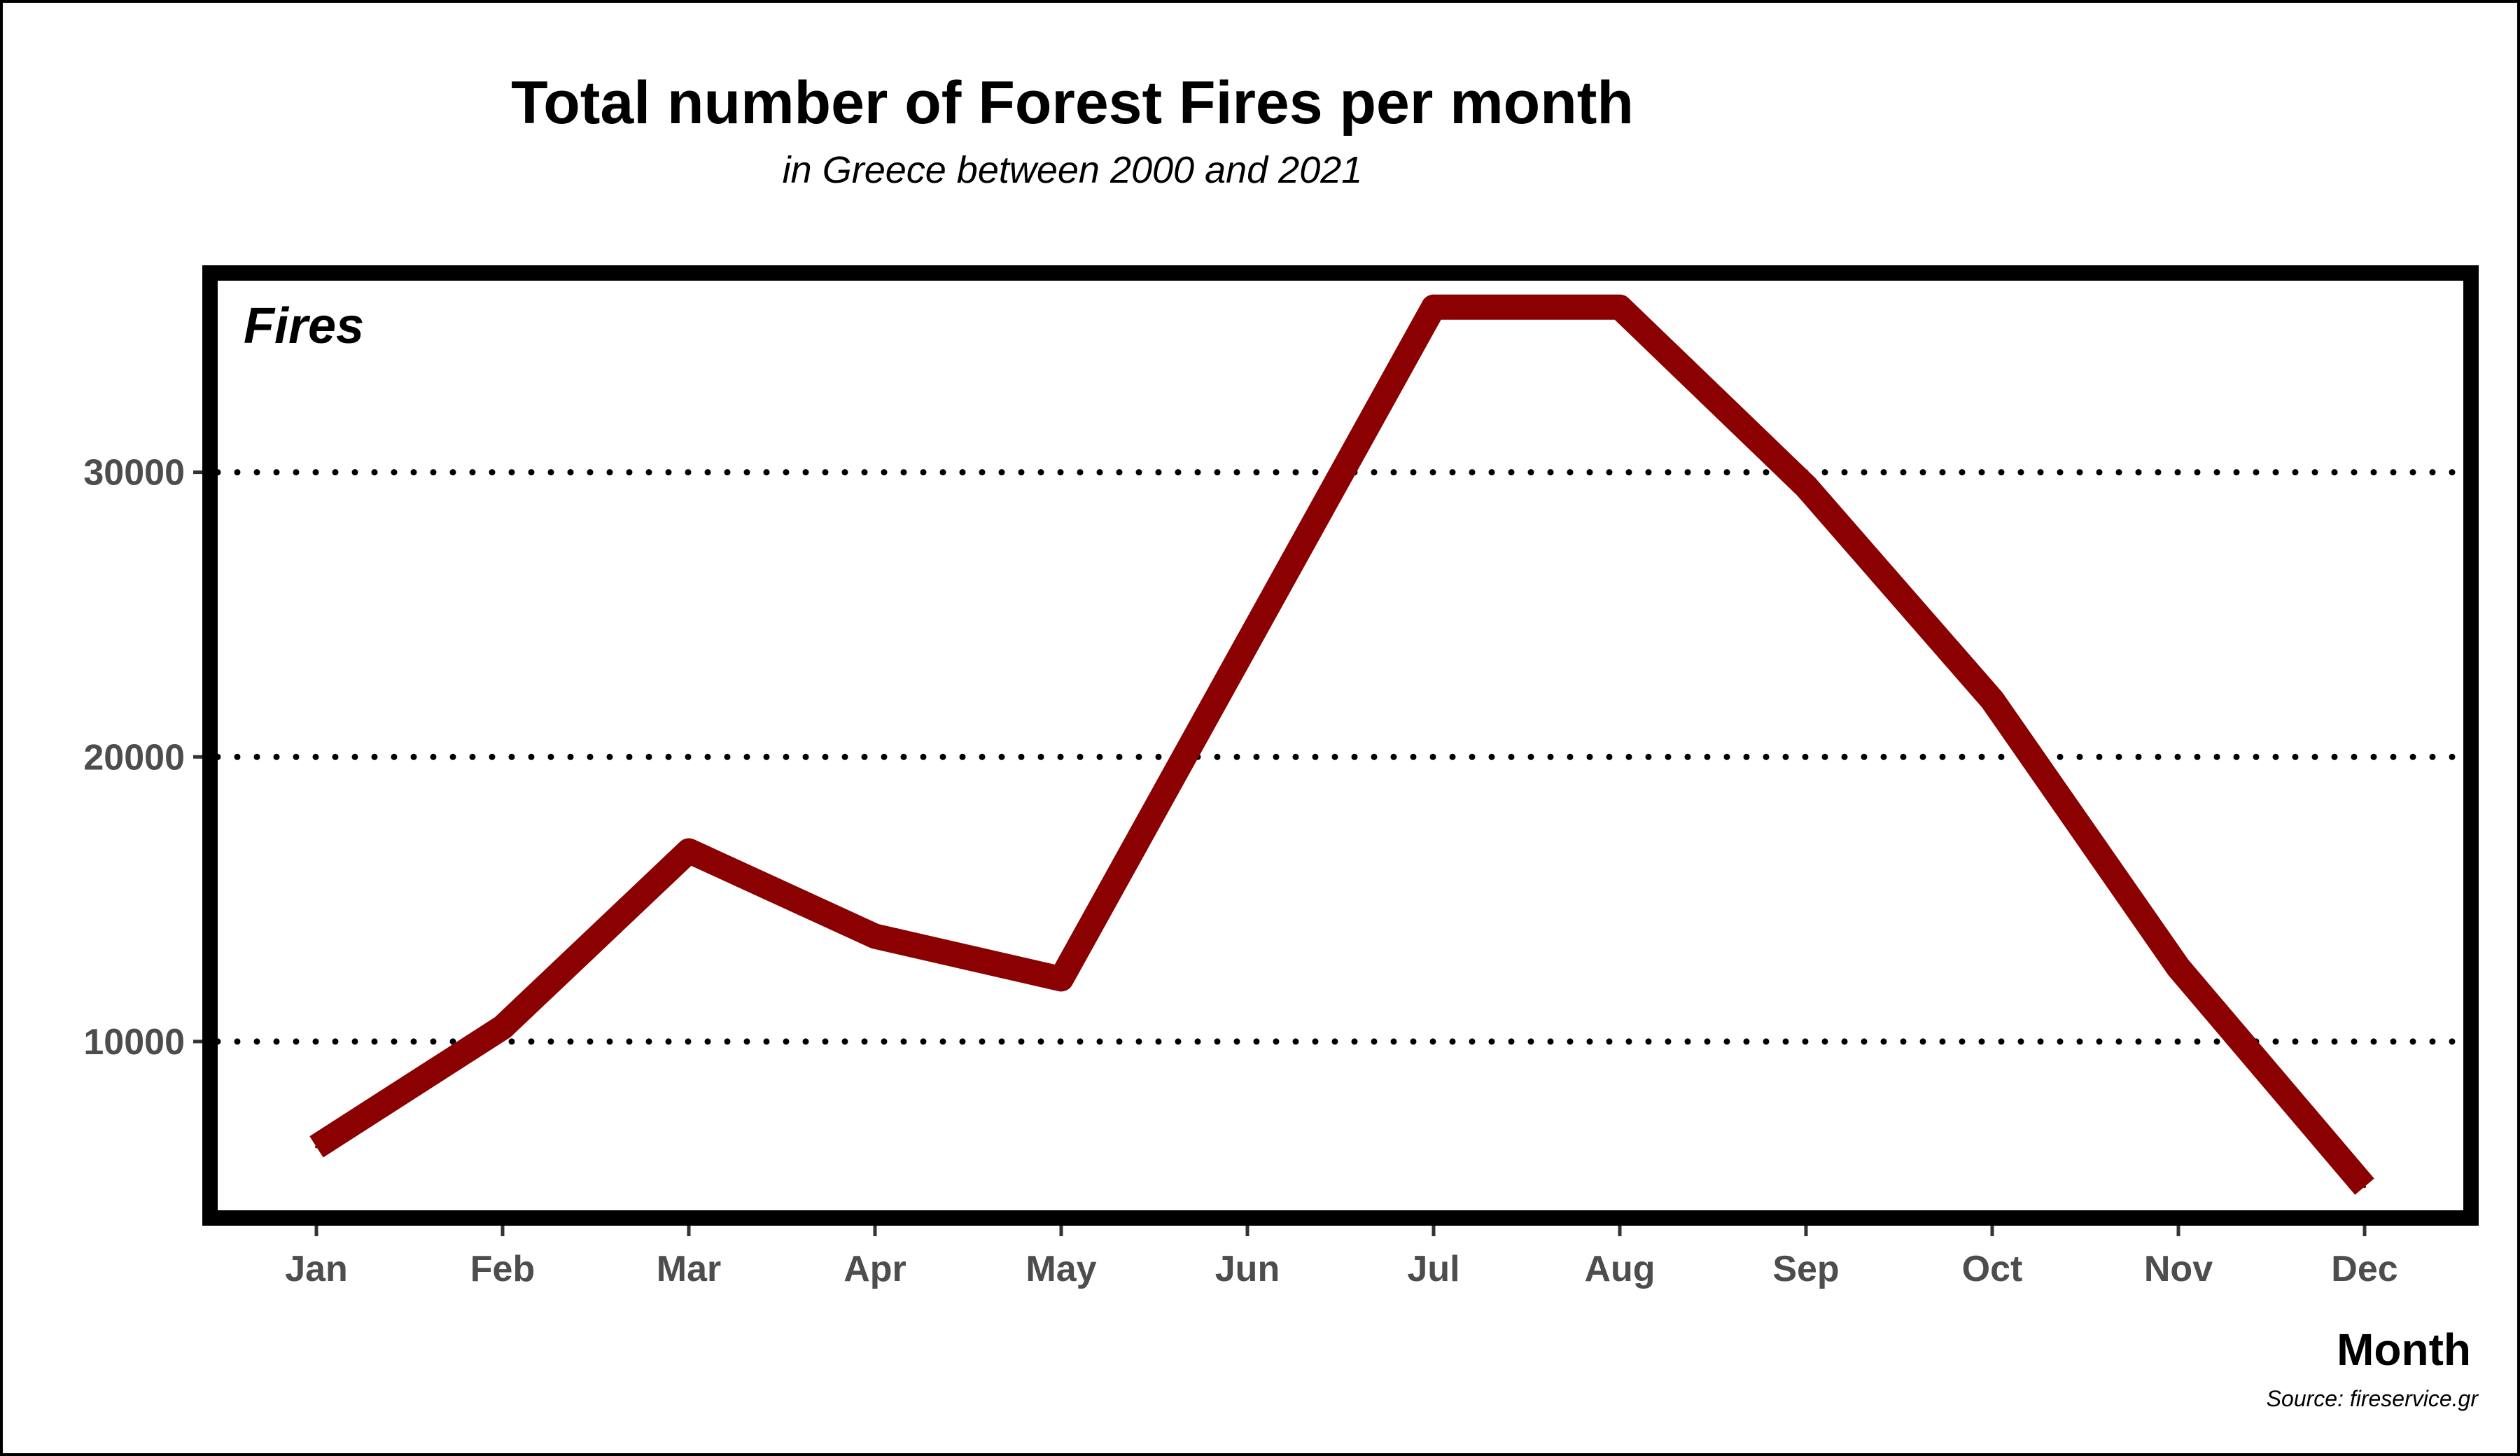 This screenshot has height=1456, width=2520. What do you see at coordinates (688, 851) in the screenshot?
I see `data-point-mar` at bounding box center [688, 851].